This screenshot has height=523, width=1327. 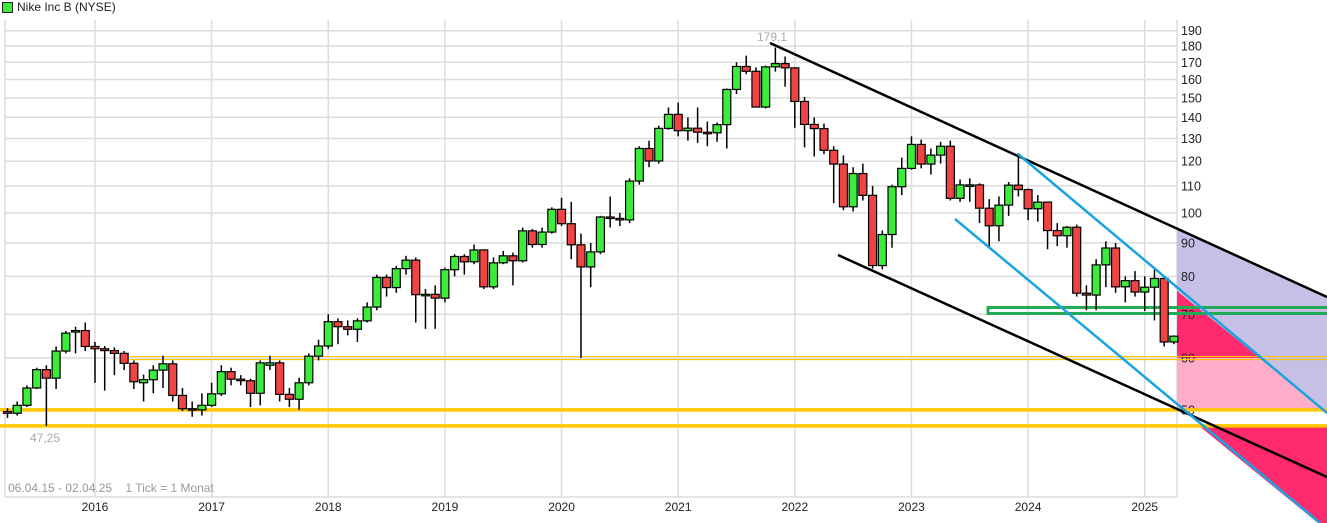 What do you see at coordinates (1191, 47) in the screenshot?
I see `y-tick-label: 180` at bounding box center [1191, 47].